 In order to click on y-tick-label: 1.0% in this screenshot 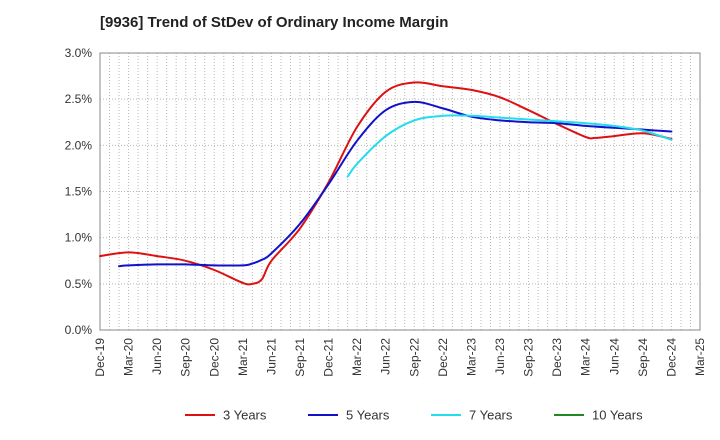, I will do `click(79, 238)`.